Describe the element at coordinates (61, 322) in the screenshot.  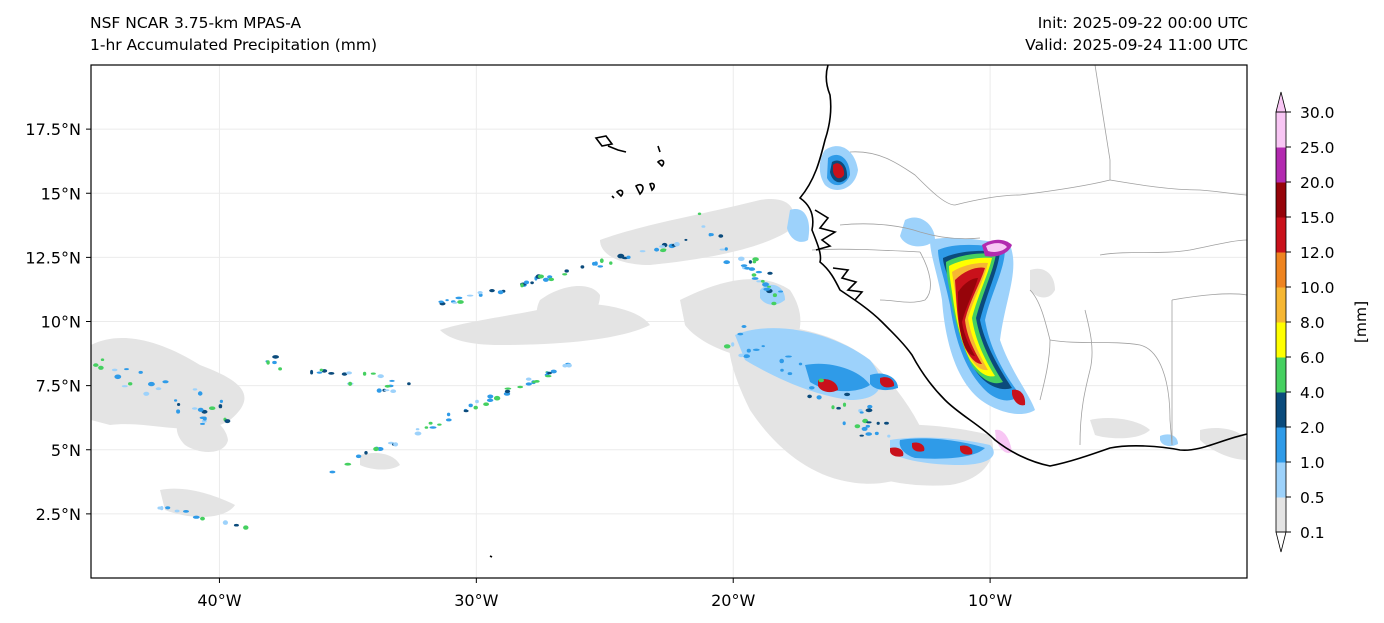
I see `lat-tick-label: 10°N` at that location.